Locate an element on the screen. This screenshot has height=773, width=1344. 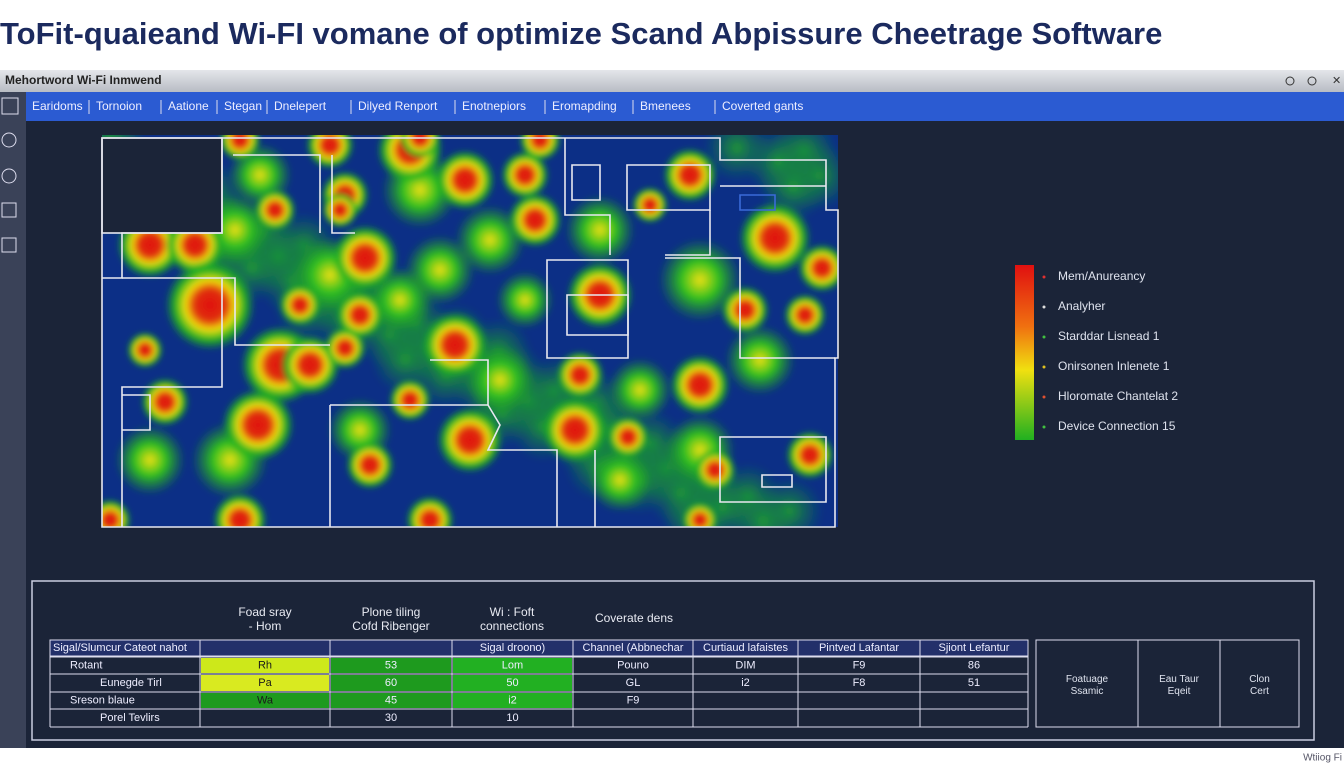
group-header: Wi : Foft connections is located at coordinates (512, 619).